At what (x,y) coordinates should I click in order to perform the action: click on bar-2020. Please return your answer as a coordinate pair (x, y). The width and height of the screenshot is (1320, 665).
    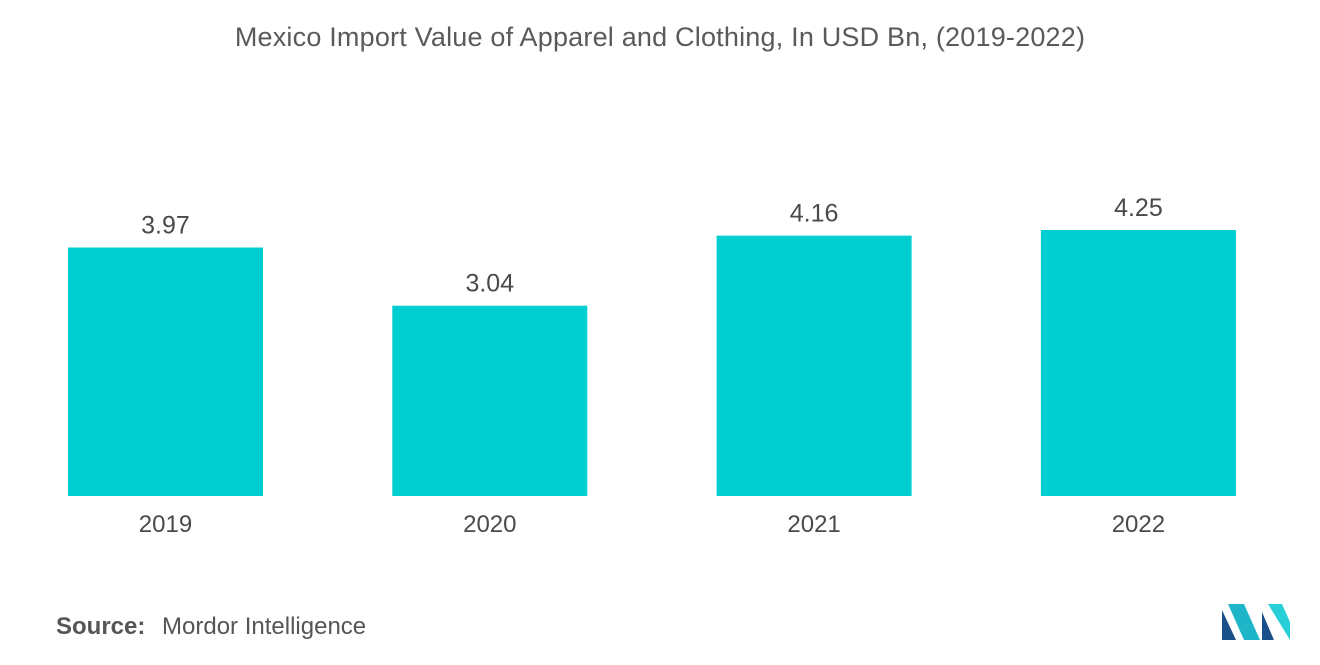
    Looking at the image, I should click on (490, 400).